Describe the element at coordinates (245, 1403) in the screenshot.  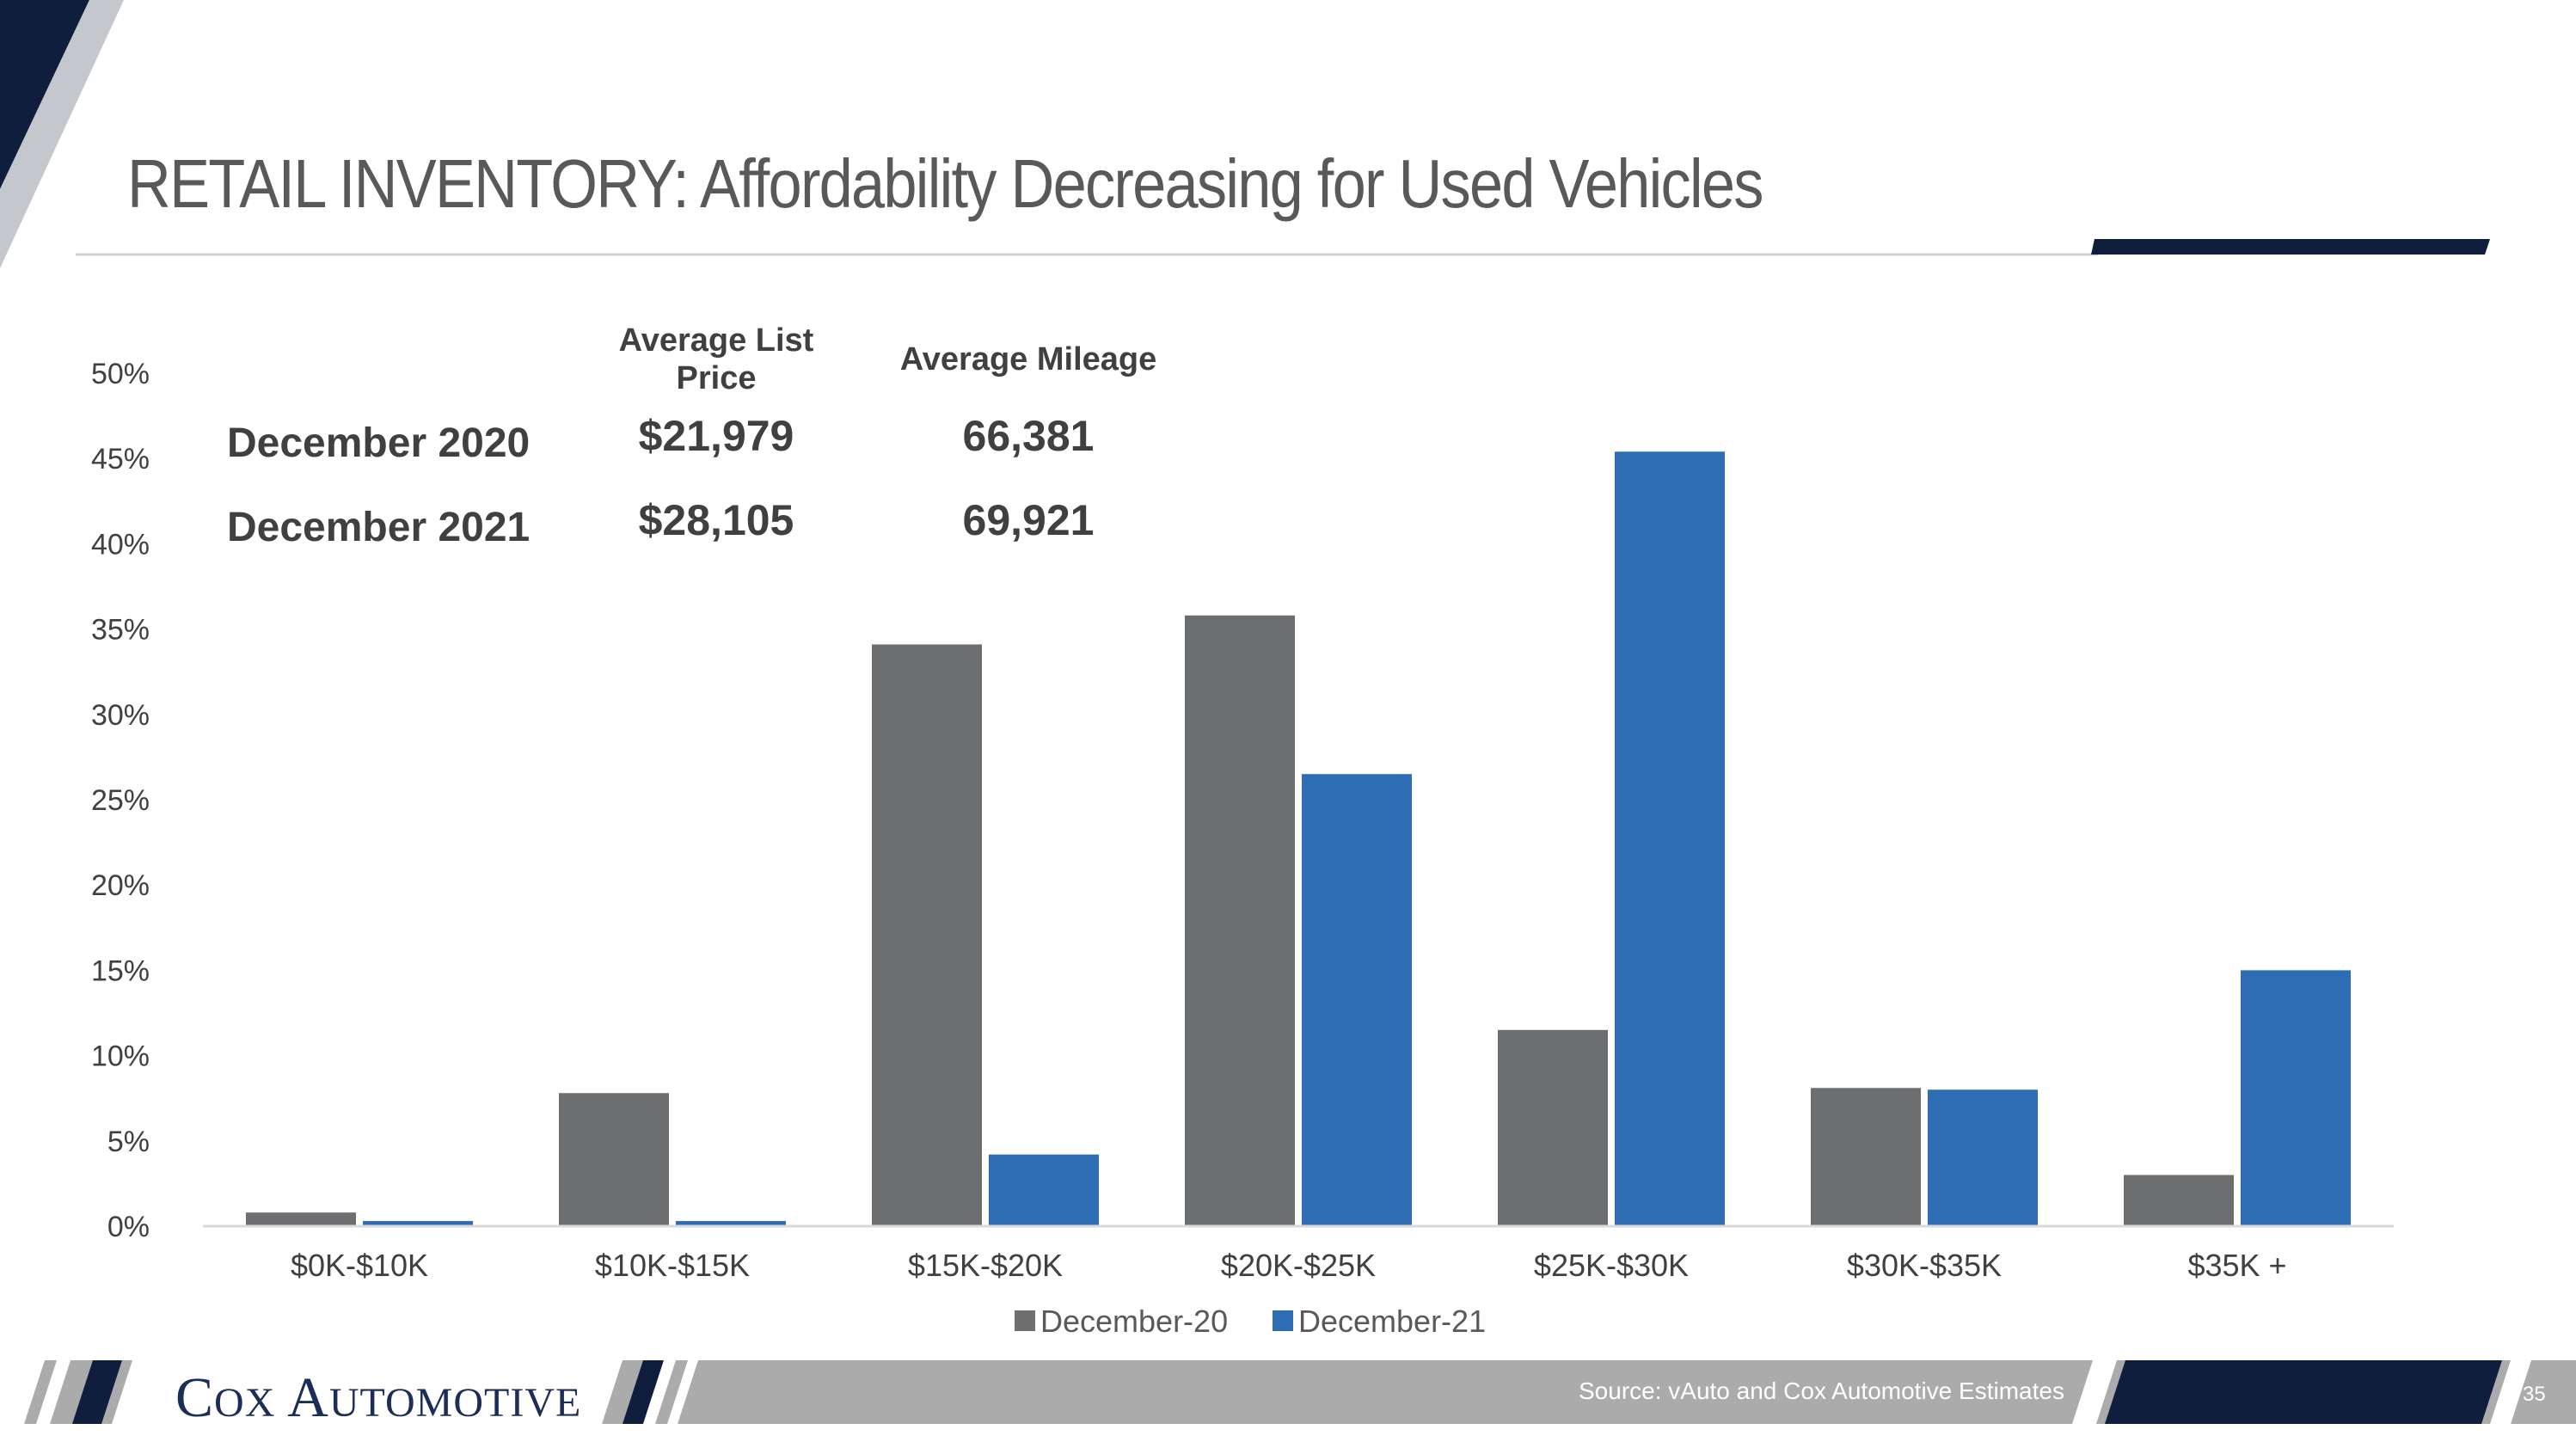
I see `logo-letters: OX` at that location.